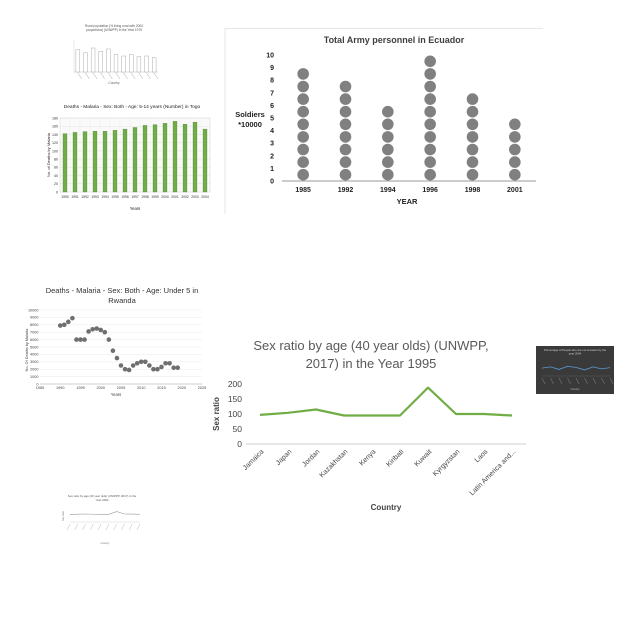 The height and width of the screenshot is (640, 640). I want to click on y-tick-label: 8000, so click(34, 325).